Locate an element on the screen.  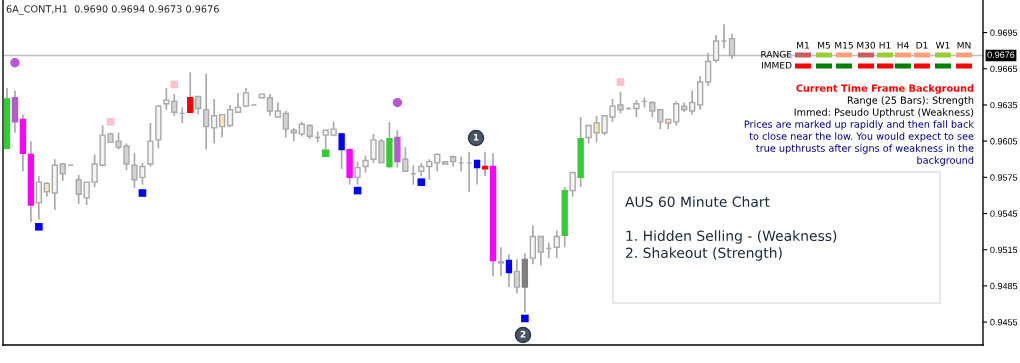
annotation: IMMED is located at coordinates (776, 65).